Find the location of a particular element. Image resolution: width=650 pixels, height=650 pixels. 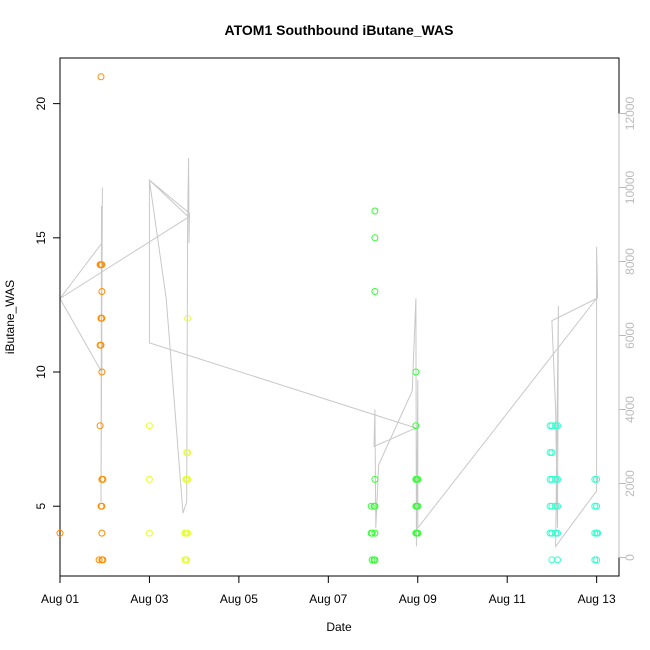

chart-title: ATOM1 Southbound iButane_WAS is located at coordinates (339, 30).